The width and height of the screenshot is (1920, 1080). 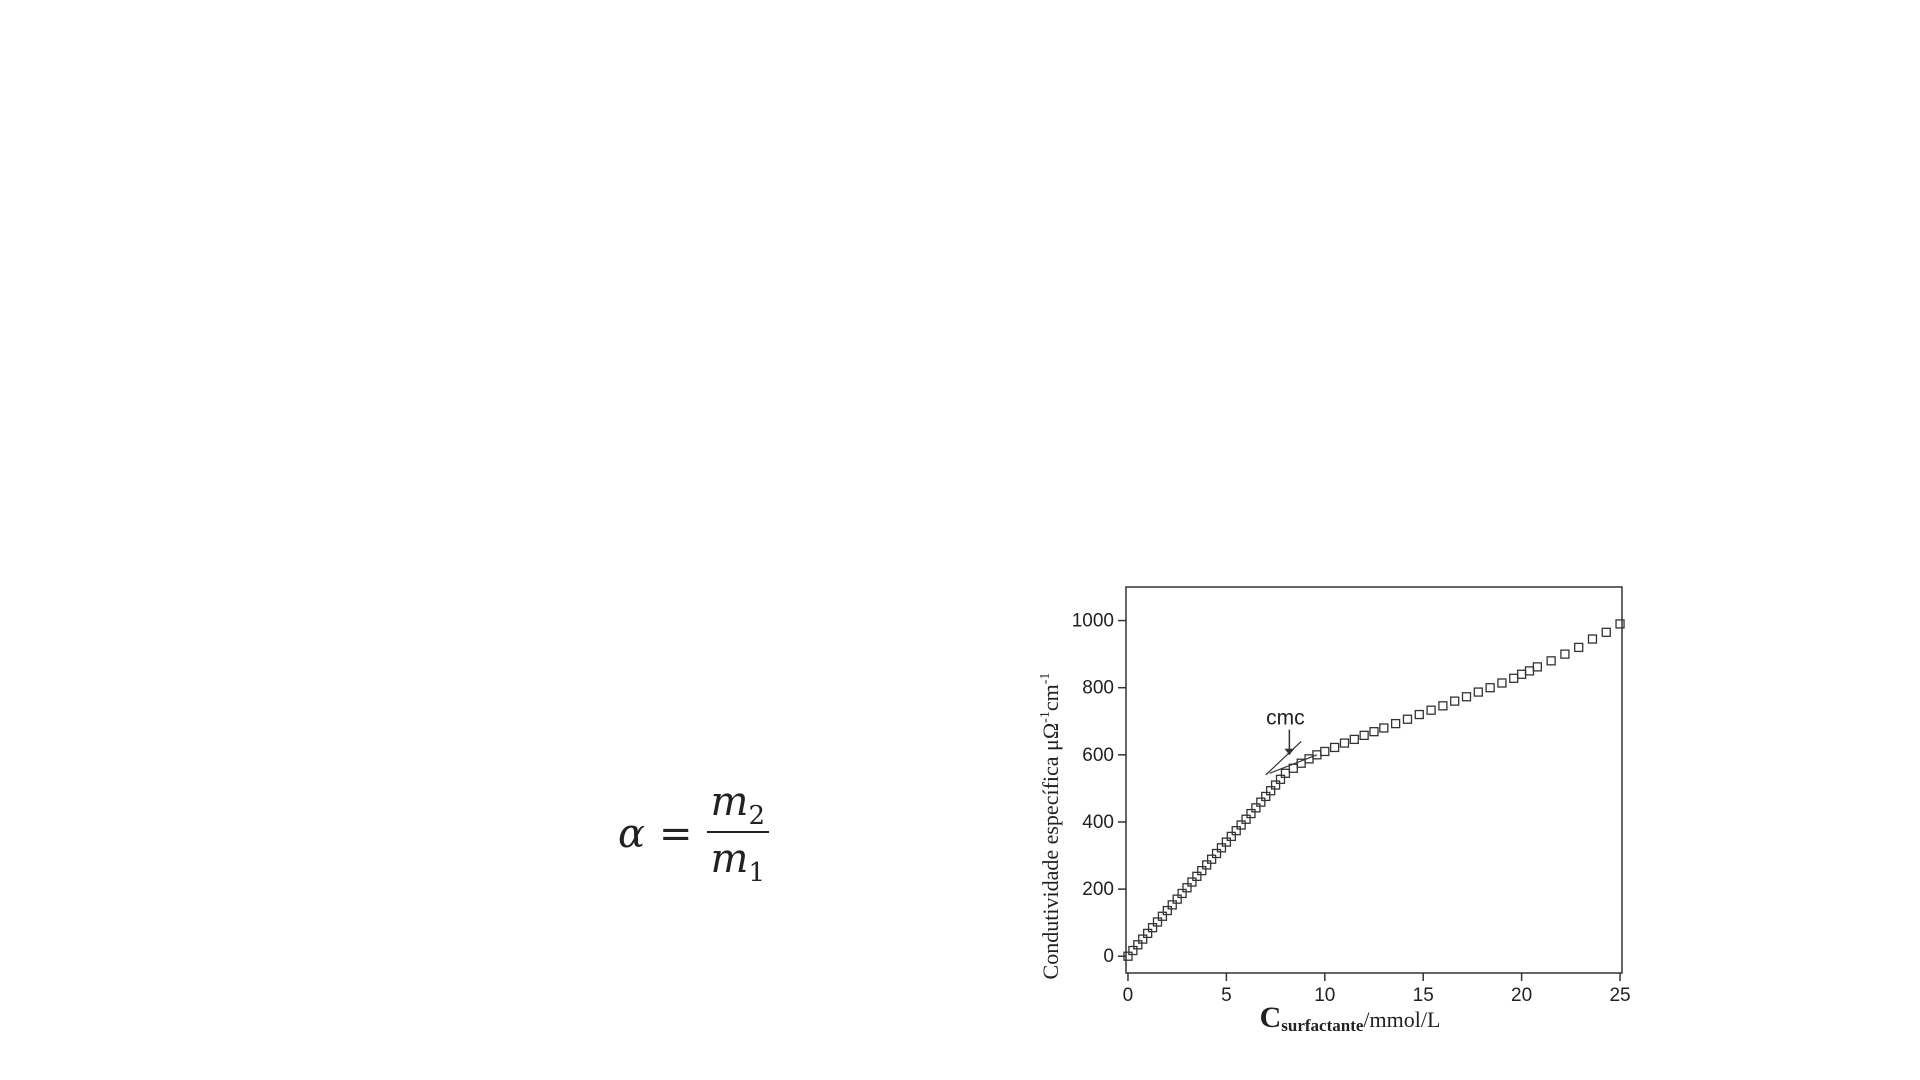 What do you see at coordinates (1374, 780) in the screenshot?
I see `plot-frame` at bounding box center [1374, 780].